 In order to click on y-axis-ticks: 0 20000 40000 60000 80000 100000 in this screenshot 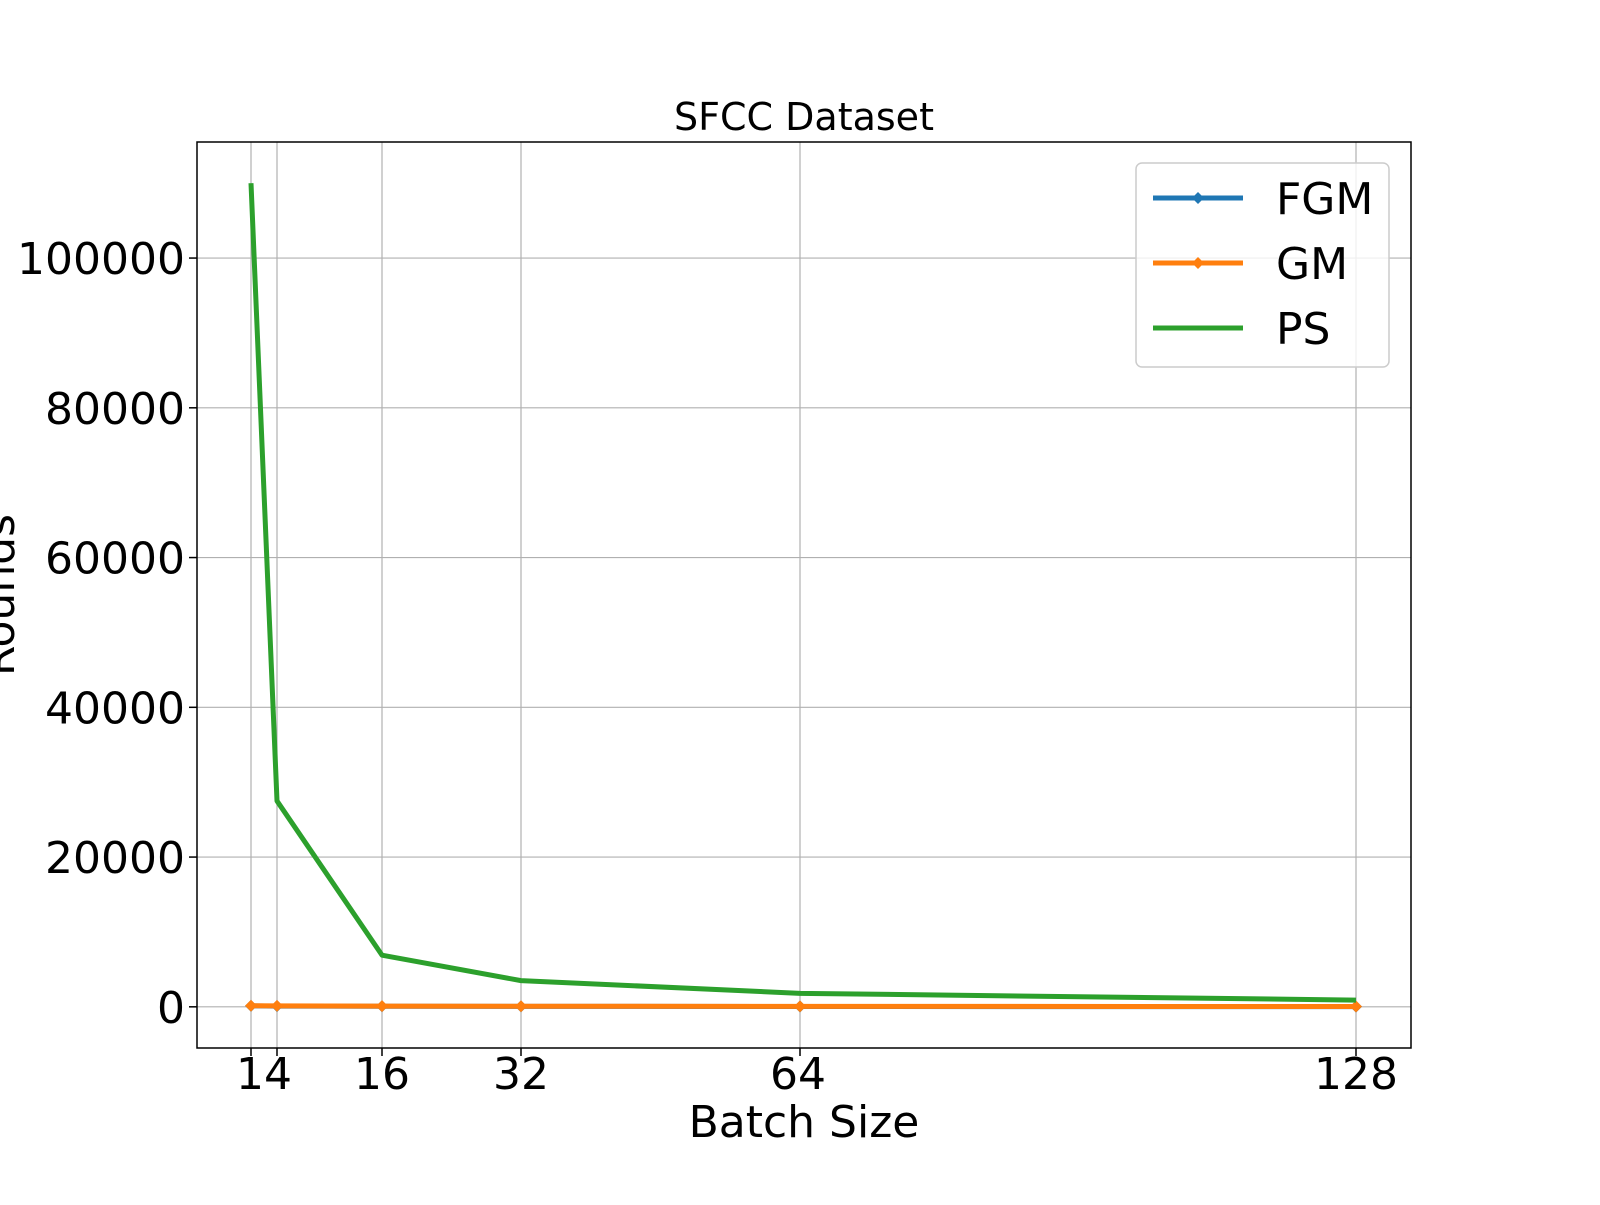, I will do `click(107, 634)`.